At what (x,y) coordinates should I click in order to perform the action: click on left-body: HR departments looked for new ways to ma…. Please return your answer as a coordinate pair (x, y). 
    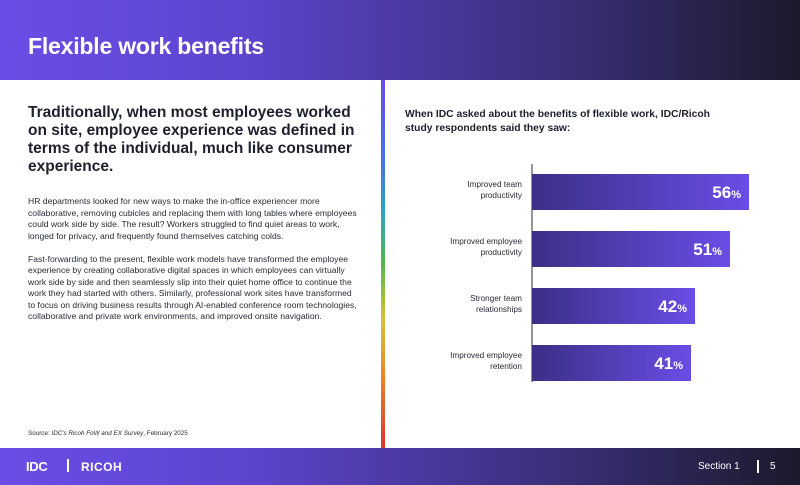
    Looking at the image, I should click on (193, 265).